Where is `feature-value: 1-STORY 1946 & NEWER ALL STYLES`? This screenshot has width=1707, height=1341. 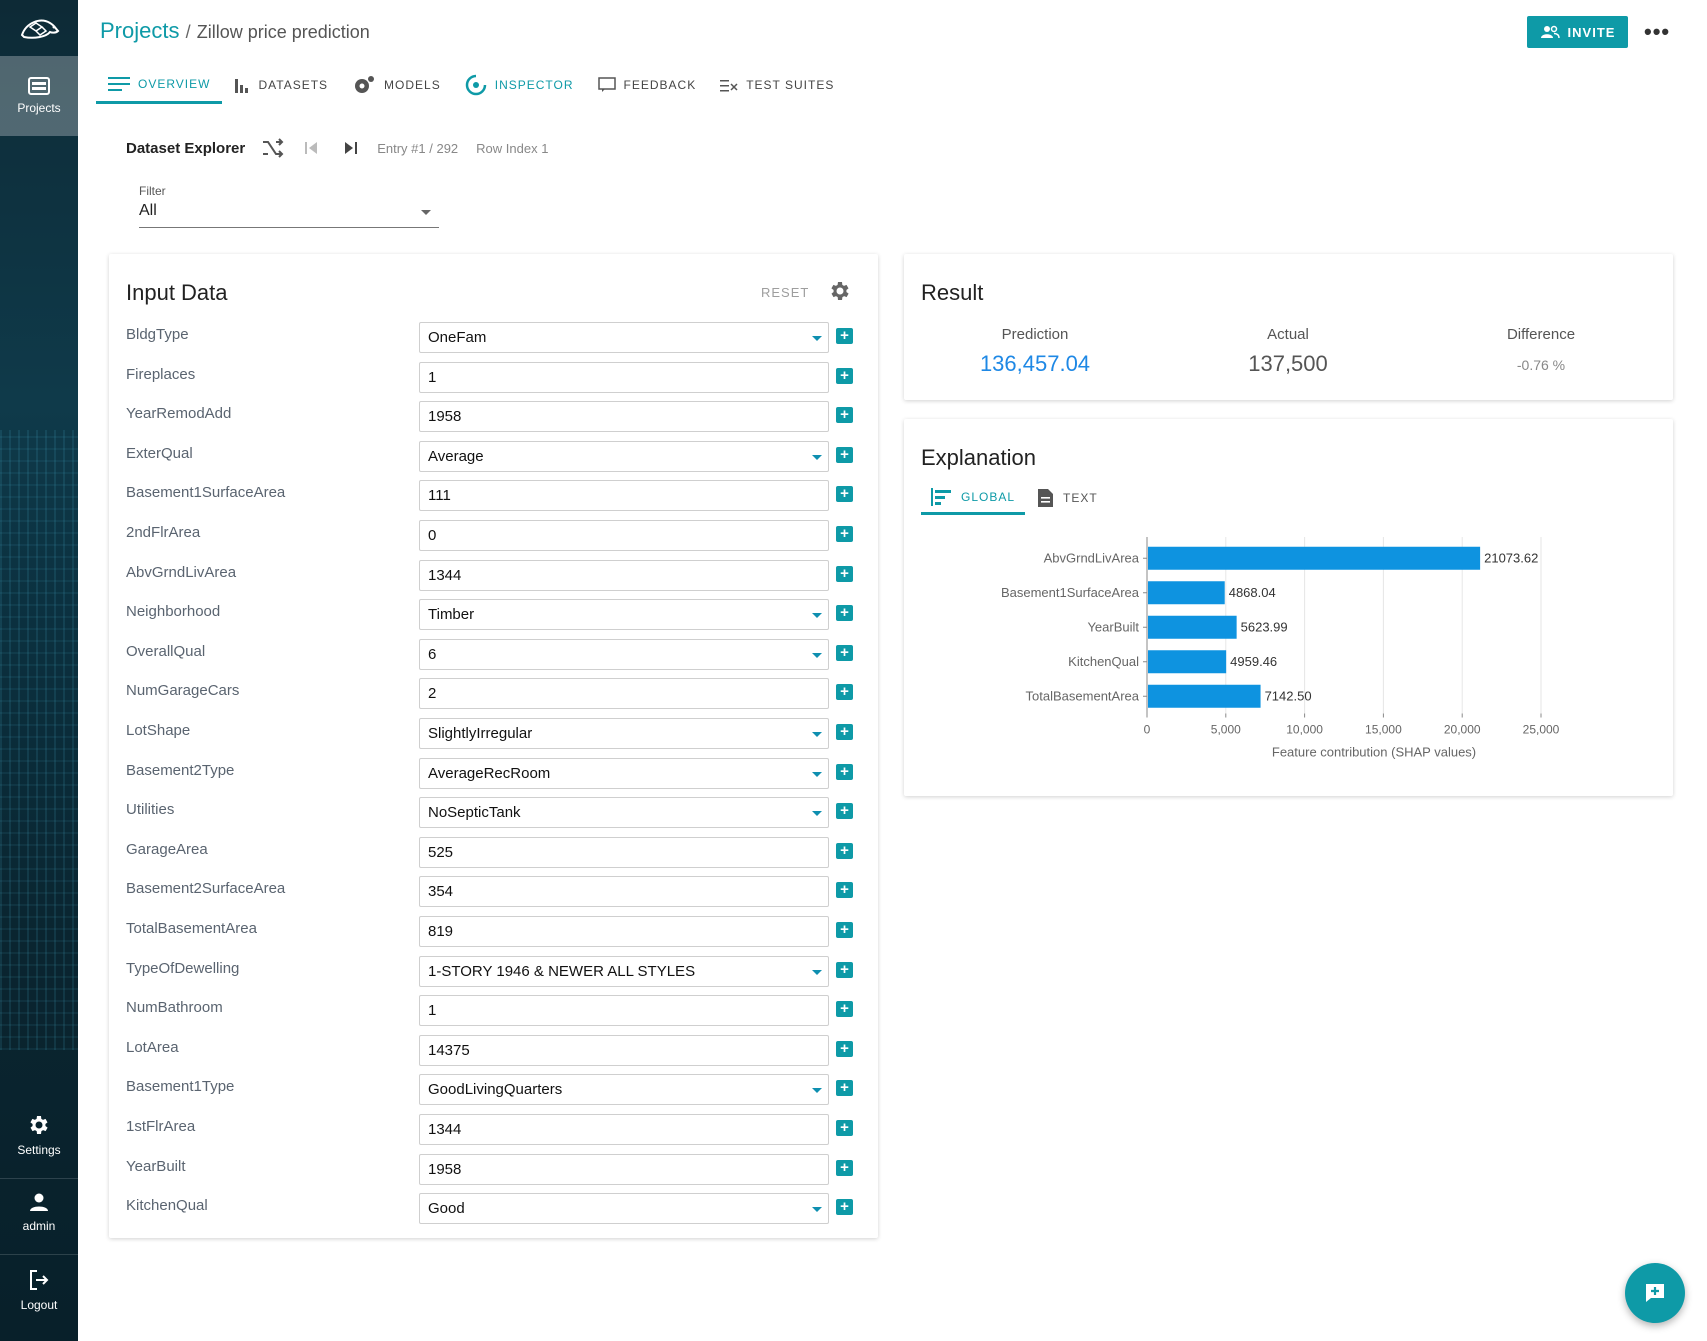
feature-value: 1-STORY 1946 & NEWER ALL STYLES is located at coordinates (562, 971).